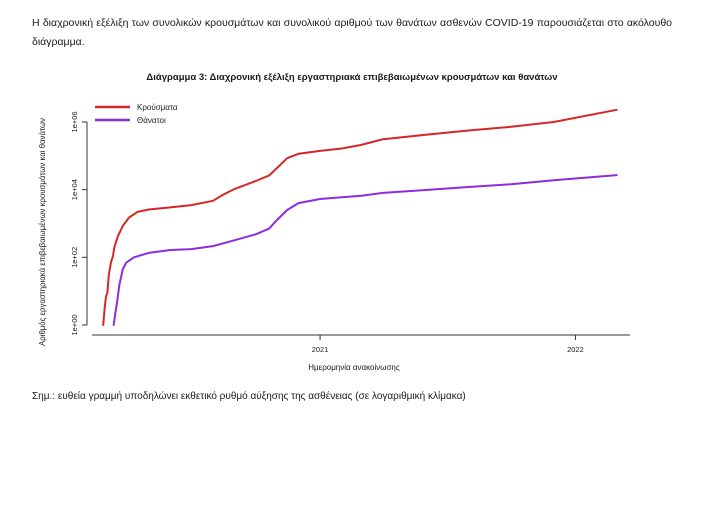  What do you see at coordinates (74, 121) in the screenshot?
I see `y-tick-label: 1e+06` at bounding box center [74, 121].